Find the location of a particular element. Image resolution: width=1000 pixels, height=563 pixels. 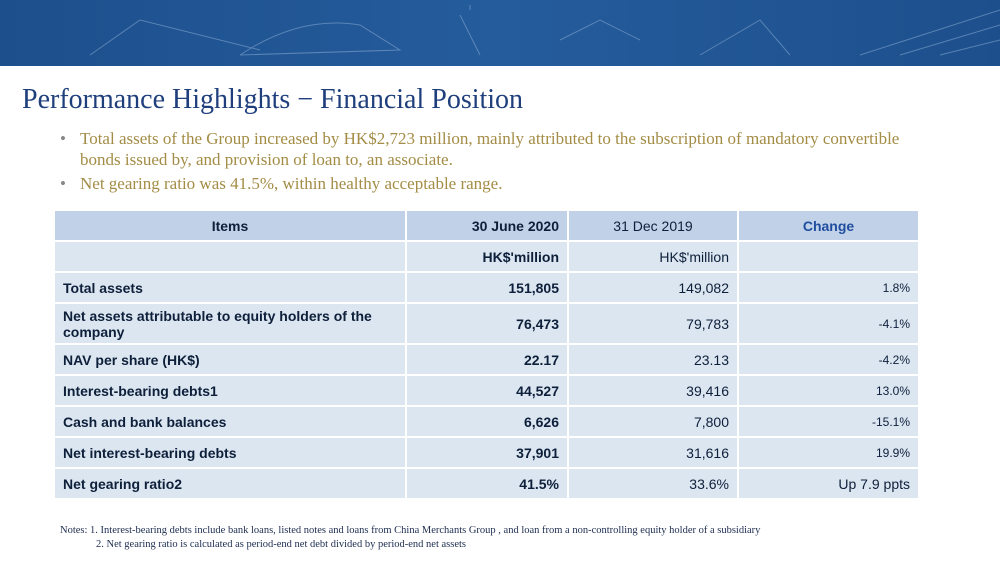

cell: 7,800 is located at coordinates (653, 421).